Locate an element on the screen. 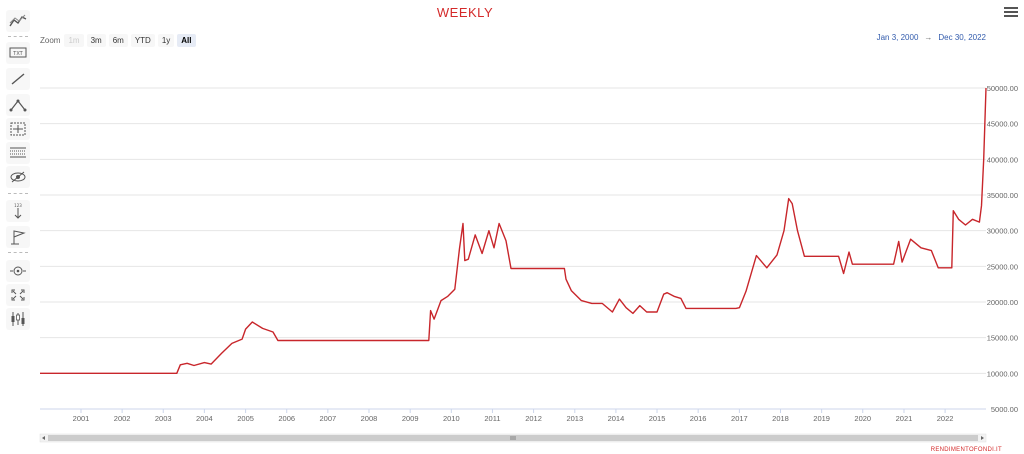 This screenshot has height=454, width=1024. line-tool-icon is located at coordinates (18, 79).